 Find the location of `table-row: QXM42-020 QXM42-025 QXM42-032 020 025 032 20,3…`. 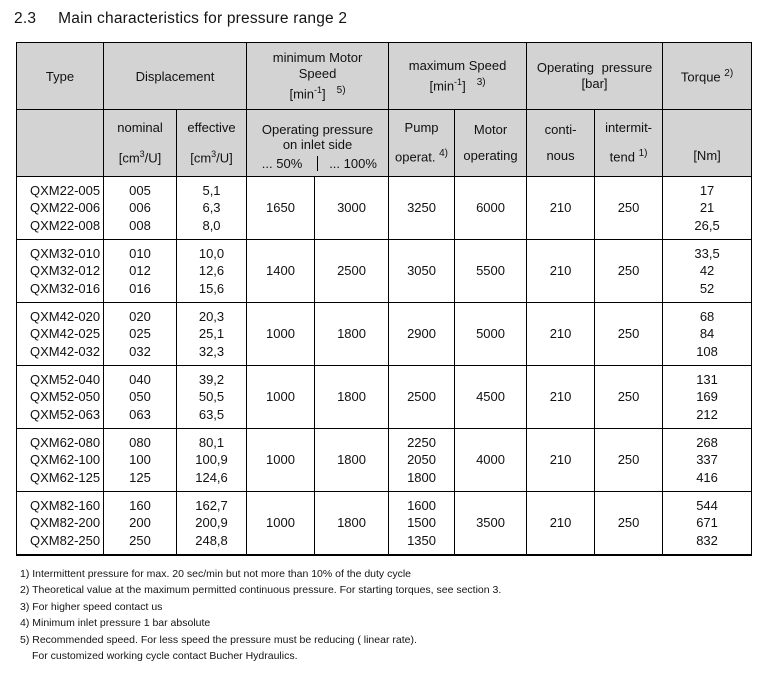

table-row: QXM42-020 QXM42-025 QXM42-032 020 025 032 20,3… is located at coordinates (384, 334).